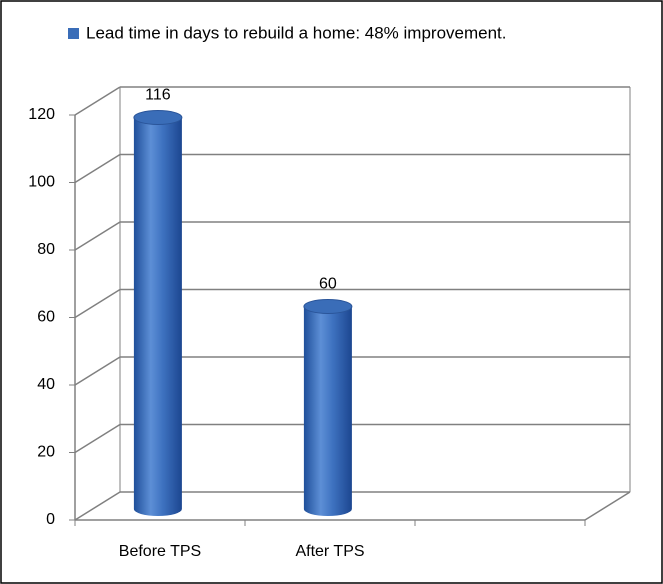  I want to click on y-tick-label: 60, so click(46, 317).